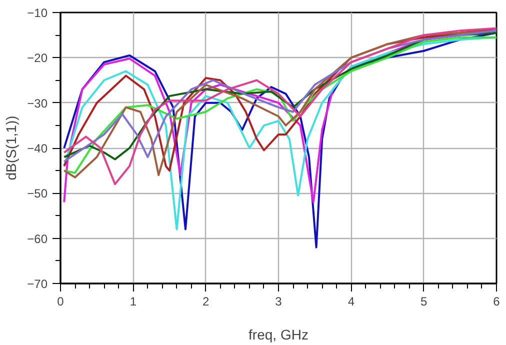  What do you see at coordinates (133, 301) in the screenshot?
I see `x-tick-label: 1` at bounding box center [133, 301].